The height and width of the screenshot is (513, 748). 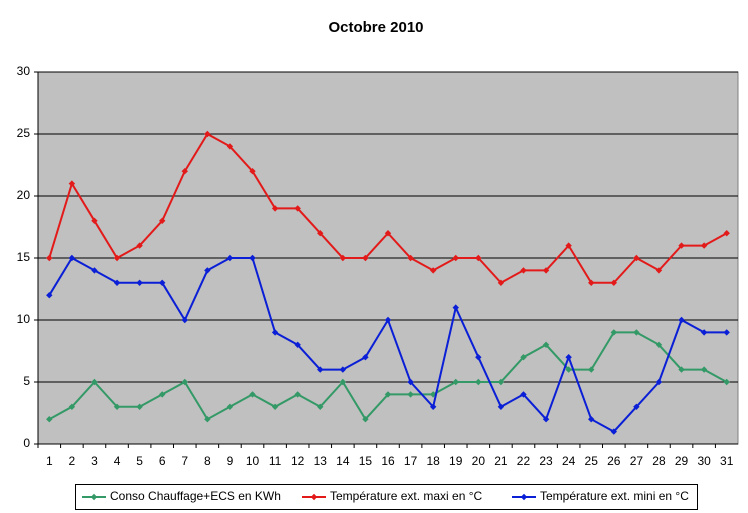 What do you see at coordinates (230, 461) in the screenshot?
I see `x-tick-label: 9` at bounding box center [230, 461].